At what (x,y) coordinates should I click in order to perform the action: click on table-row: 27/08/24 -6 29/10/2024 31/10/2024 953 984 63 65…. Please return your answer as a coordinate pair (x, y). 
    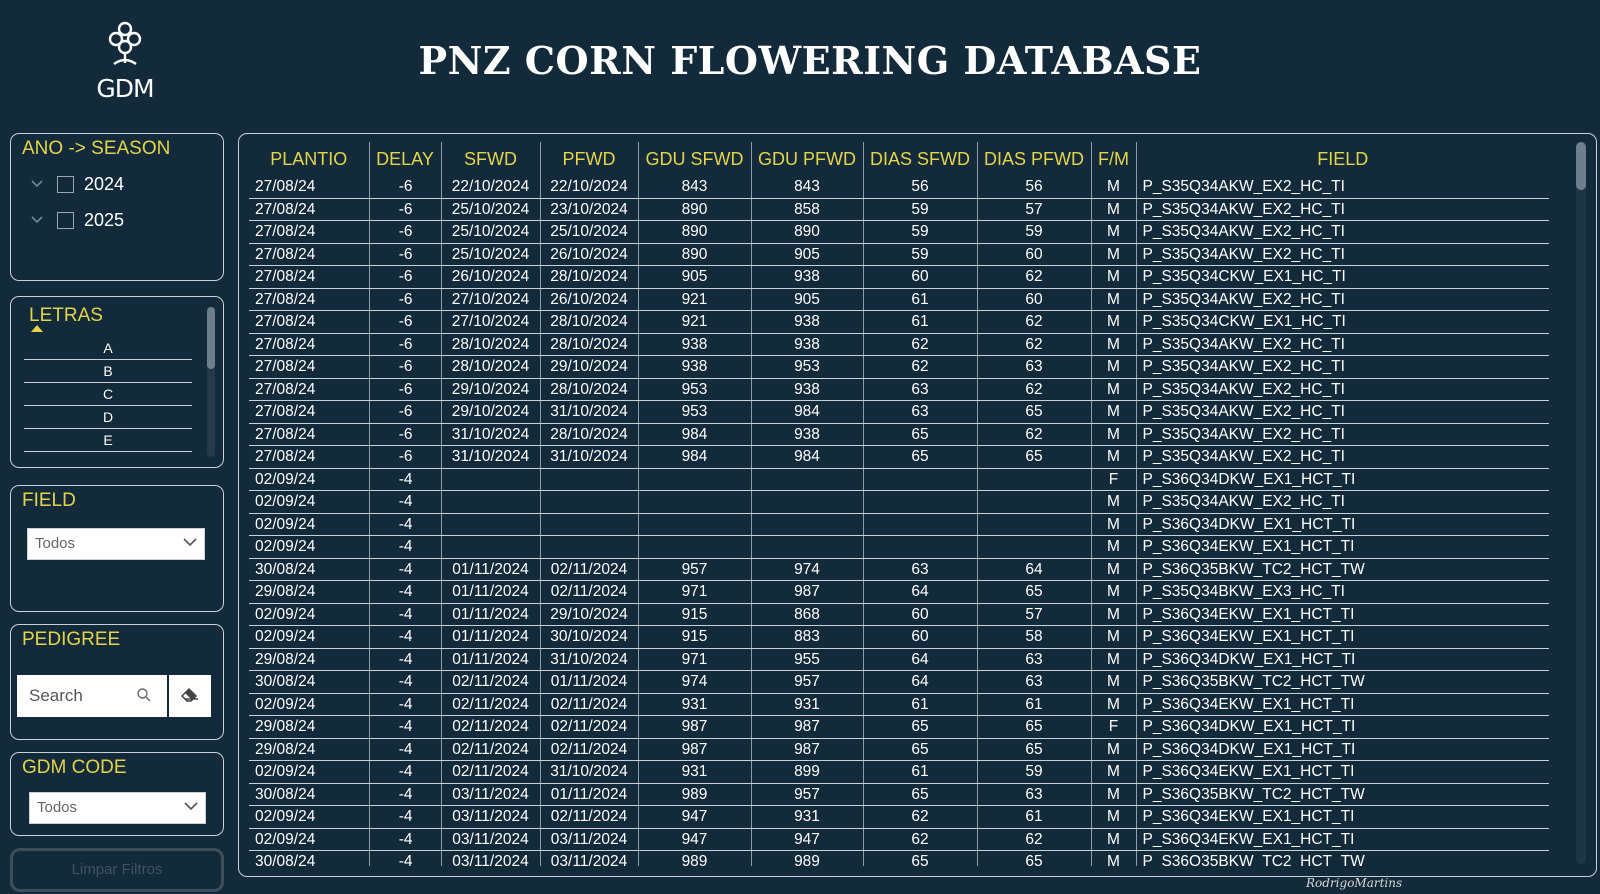
    Looking at the image, I should click on (899, 412).